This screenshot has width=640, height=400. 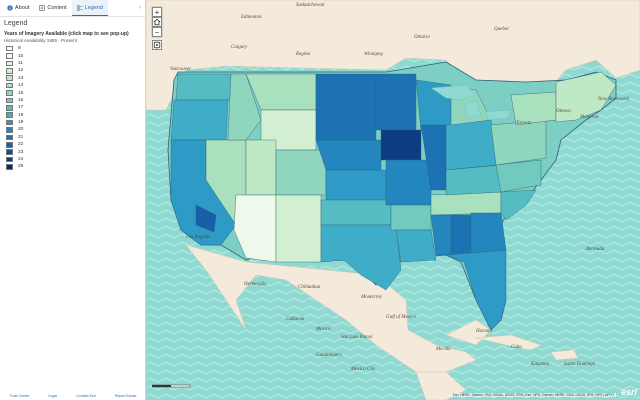 I want to click on home-button, so click(x=157, y=22).